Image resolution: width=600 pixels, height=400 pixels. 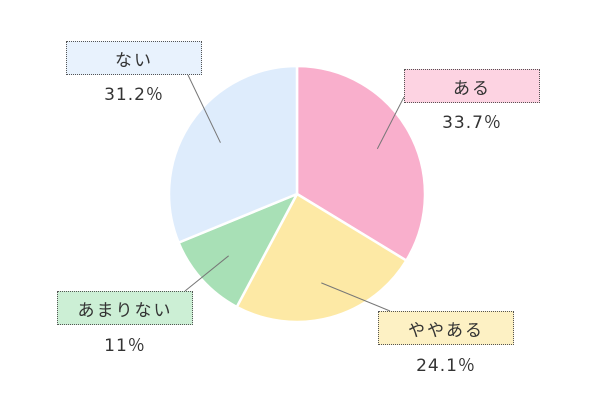 I want to click on value-yaya-aru: 24.1％, so click(x=446, y=366).